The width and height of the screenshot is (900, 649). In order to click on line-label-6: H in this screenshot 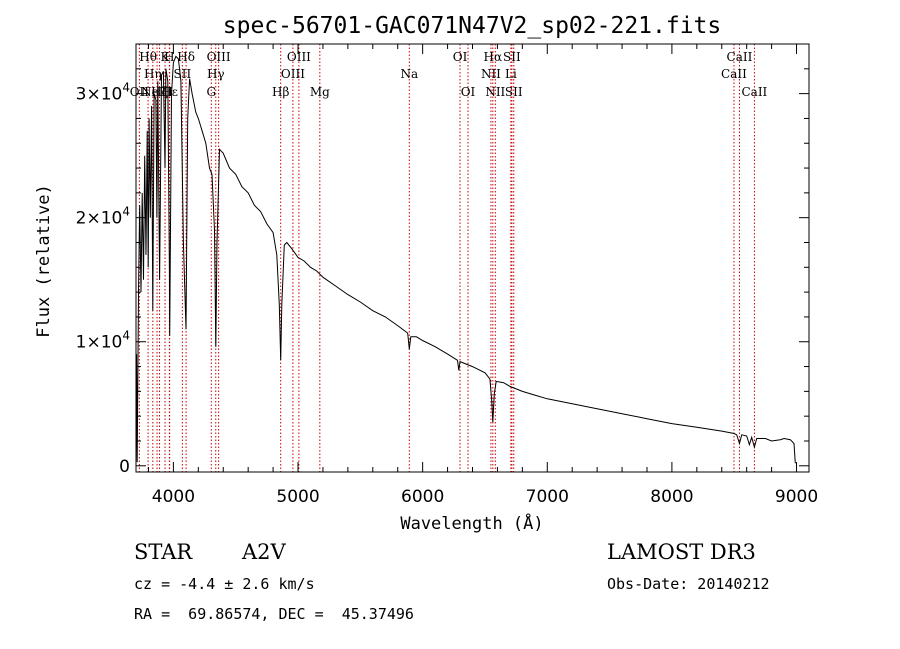, I will do `click(169, 57)`.